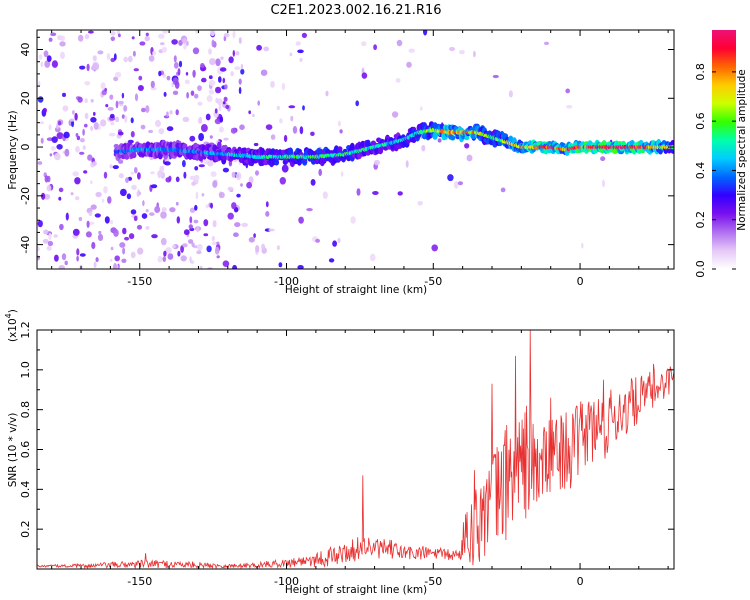 Image resolution: width=750 pixels, height=600 pixels. What do you see at coordinates (139, 281) in the screenshot?
I see `x-tick-label: -150` at bounding box center [139, 281].